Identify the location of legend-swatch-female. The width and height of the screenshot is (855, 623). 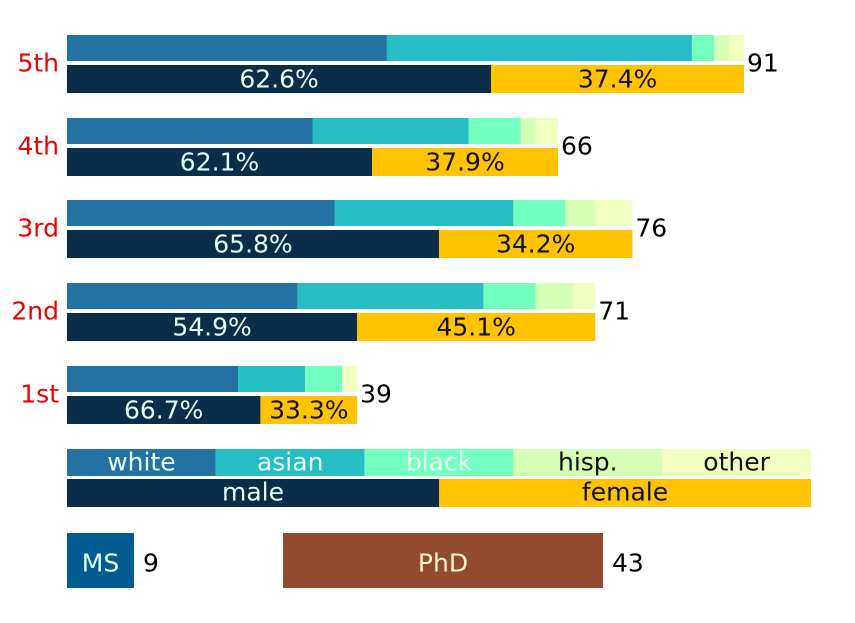
(625, 493).